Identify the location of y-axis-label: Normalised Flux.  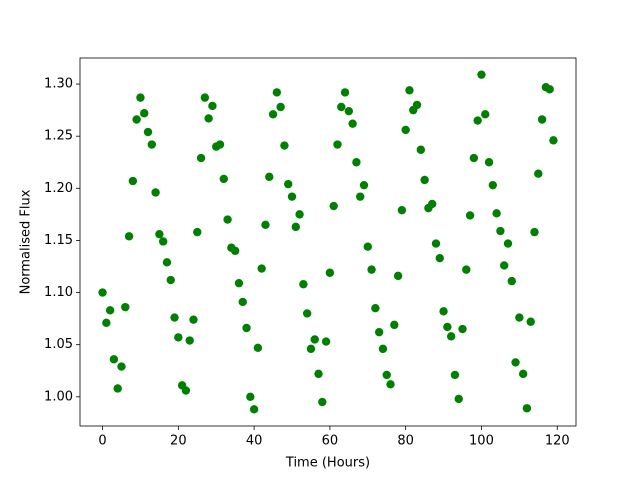
(26, 241).